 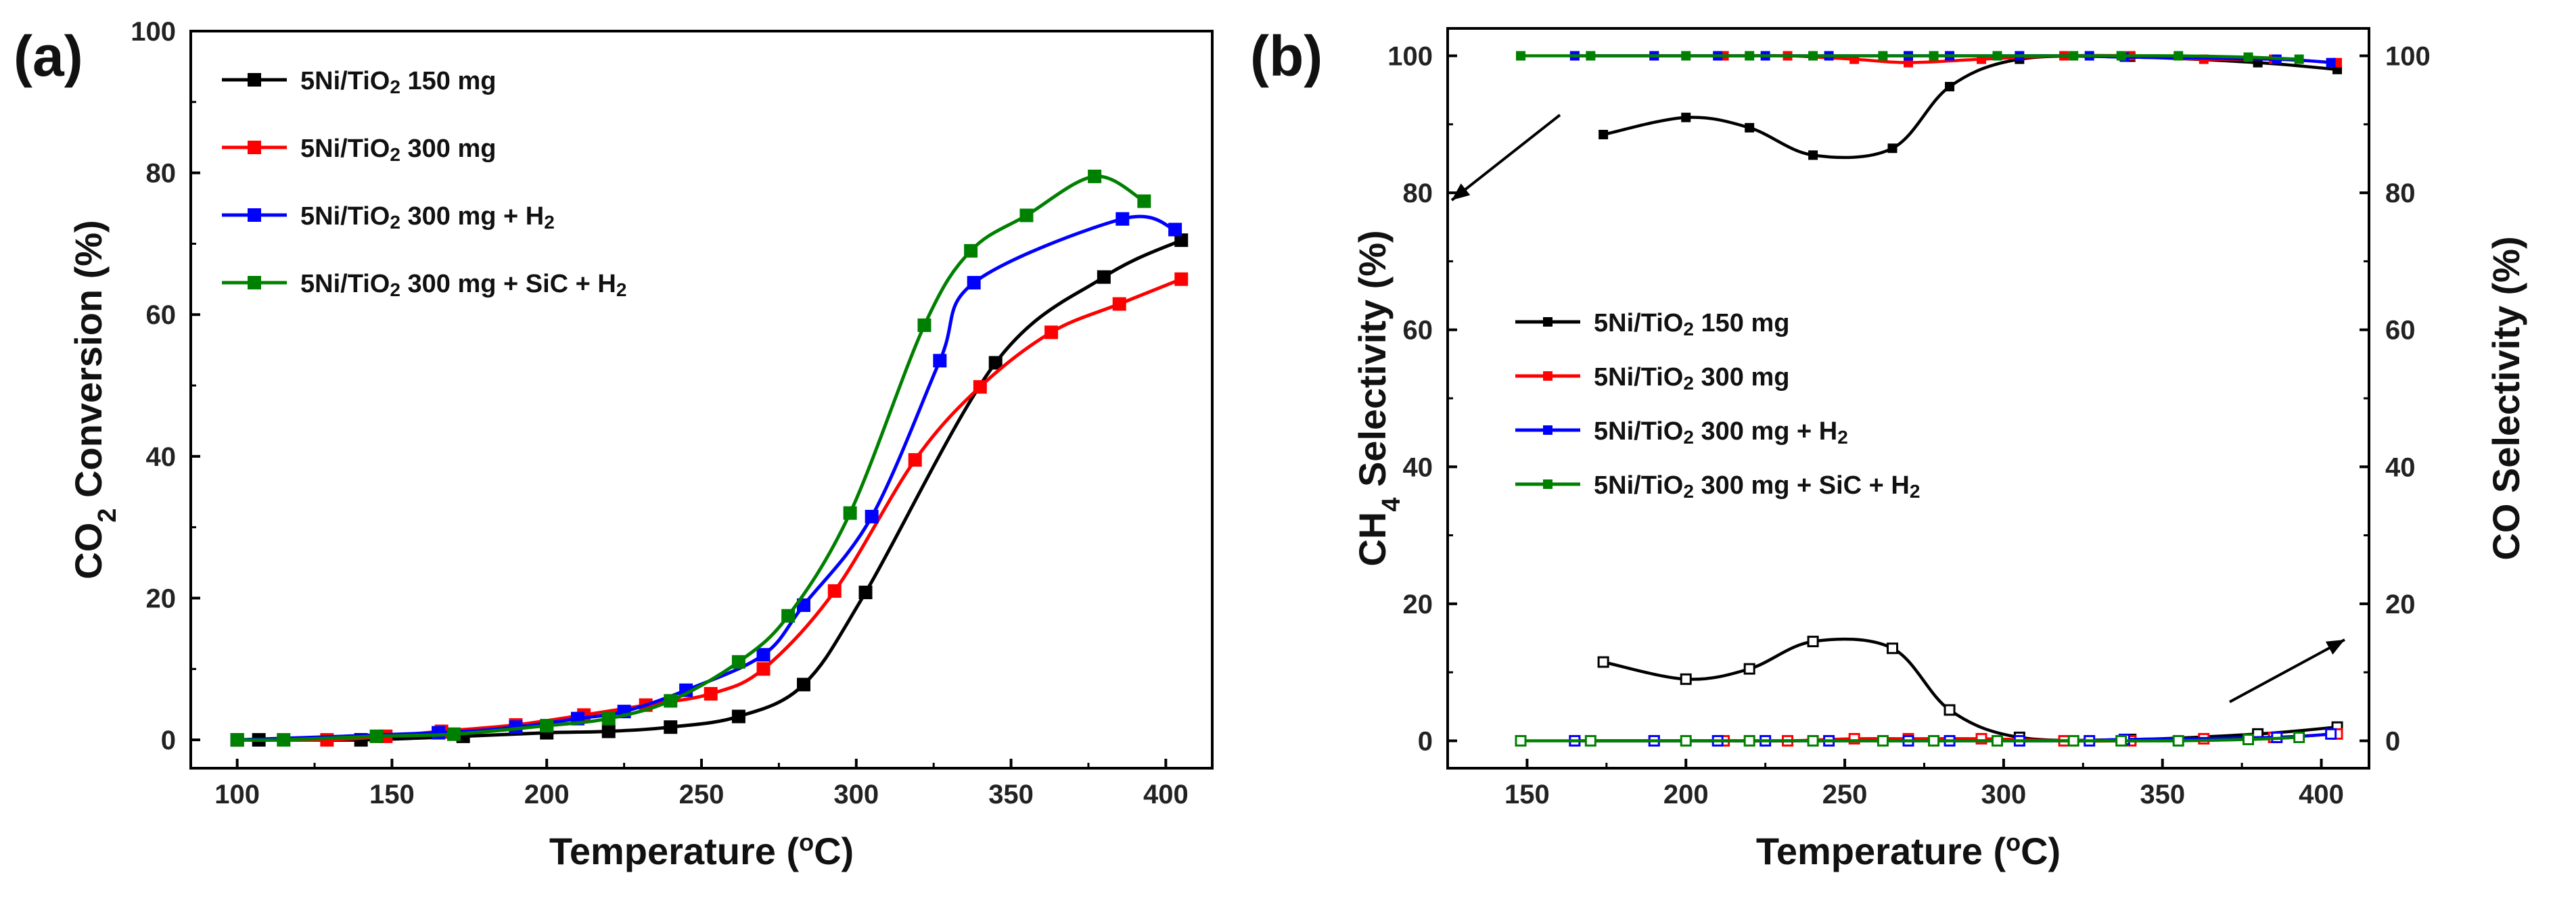 What do you see at coordinates (1286, 56) in the screenshot?
I see `panel-label: (b)` at bounding box center [1286, 56].